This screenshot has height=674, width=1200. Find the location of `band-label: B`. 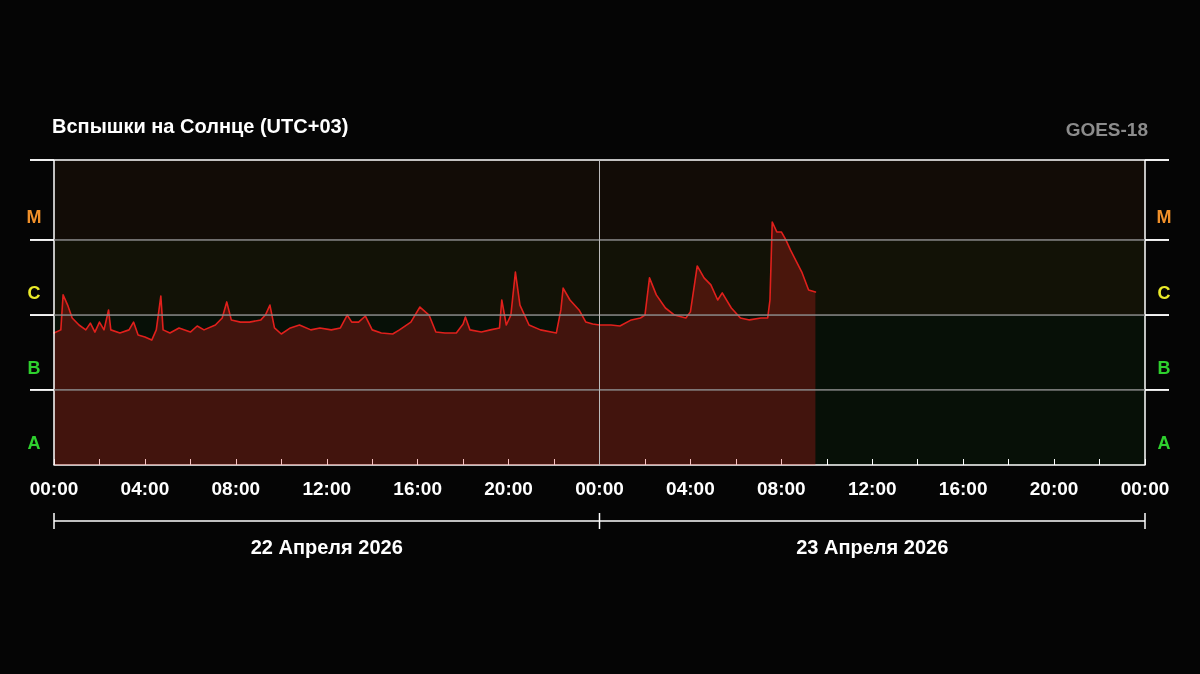

band-label: B is located at coordinates (1164, 368).